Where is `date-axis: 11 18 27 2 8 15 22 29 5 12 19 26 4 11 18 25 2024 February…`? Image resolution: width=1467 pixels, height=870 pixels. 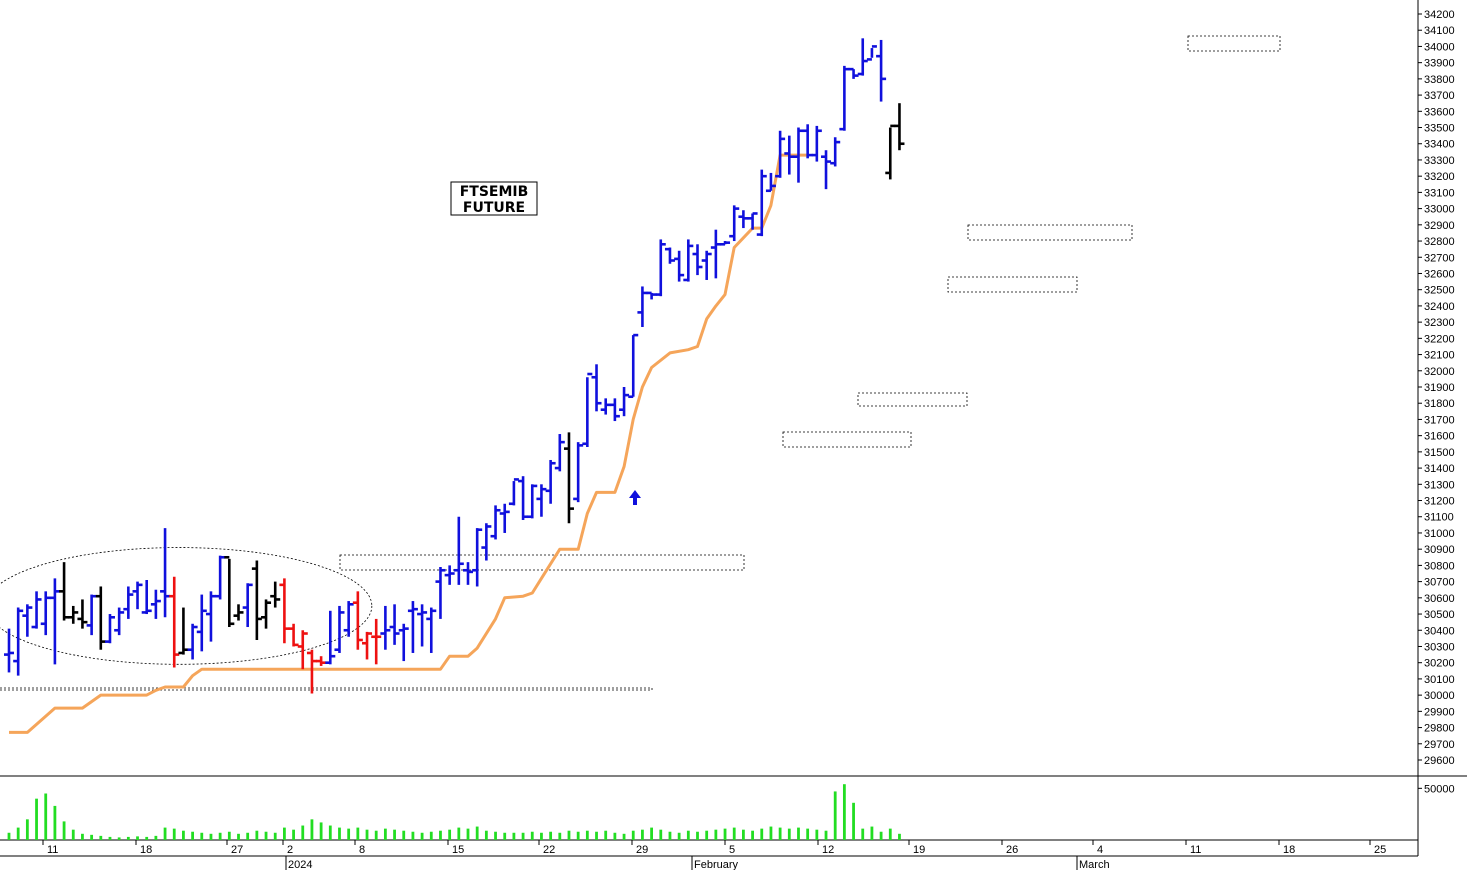
date-axis: 11 18 27 2 8 15 22 29 5 12 19 26 4 11 18 25 2024 February… is located at coordinates (714, 855).